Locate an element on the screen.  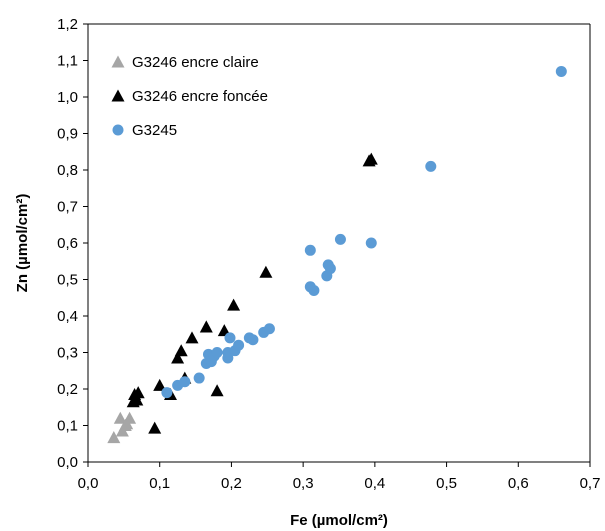
y-tick-label: 0,8 is located at coordinates (67, 170).